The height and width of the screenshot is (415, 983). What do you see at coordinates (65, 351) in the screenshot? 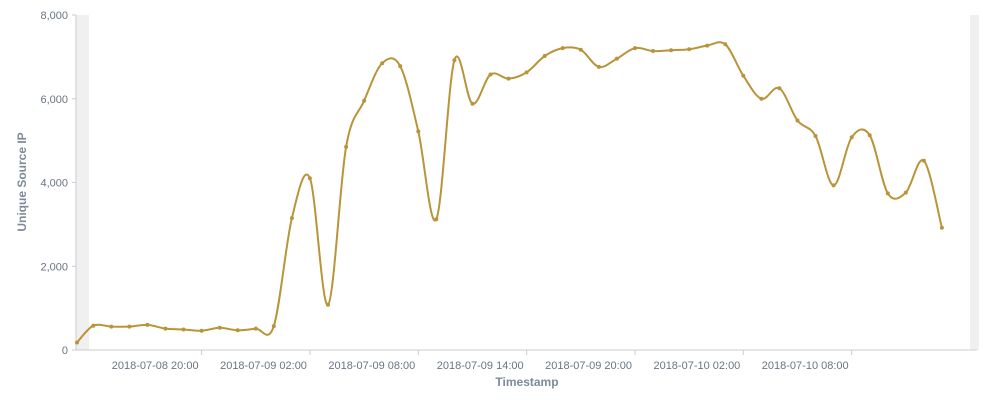
I see `y-tick-label: 0` at bounding box center [65, 351].